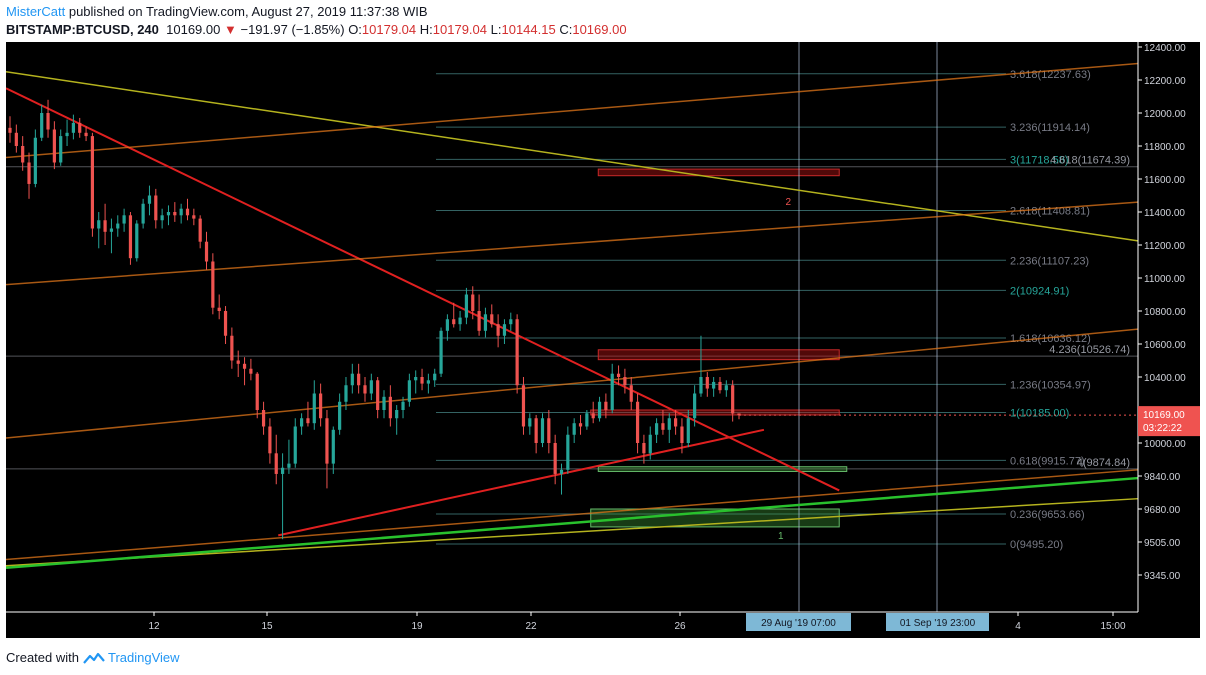 This screenshot has width=1206, height=675. What do you see at coordinates (42, 657) in the screenshot?
I see `created-with-label: Created with` at bounding box center [42, 657].